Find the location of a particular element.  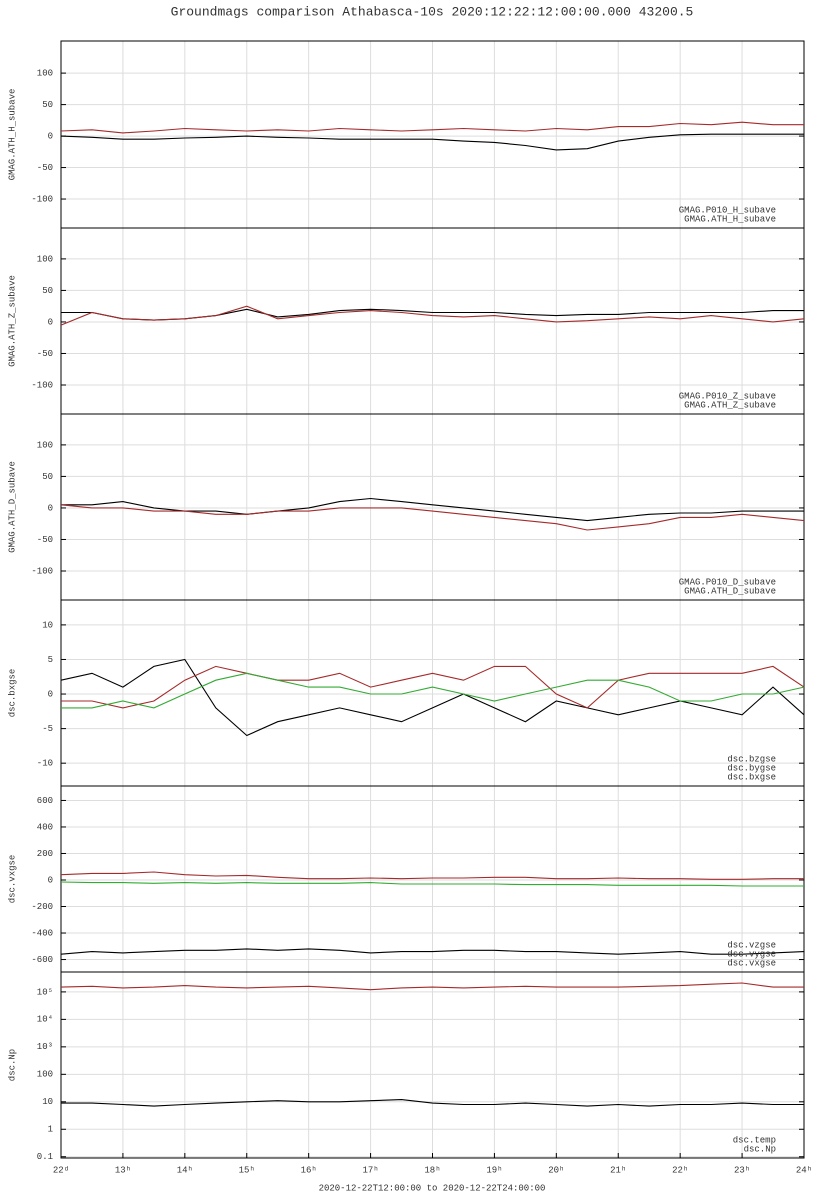

x-tick-label: 18ʰ is located at coordinates (432, 1170).